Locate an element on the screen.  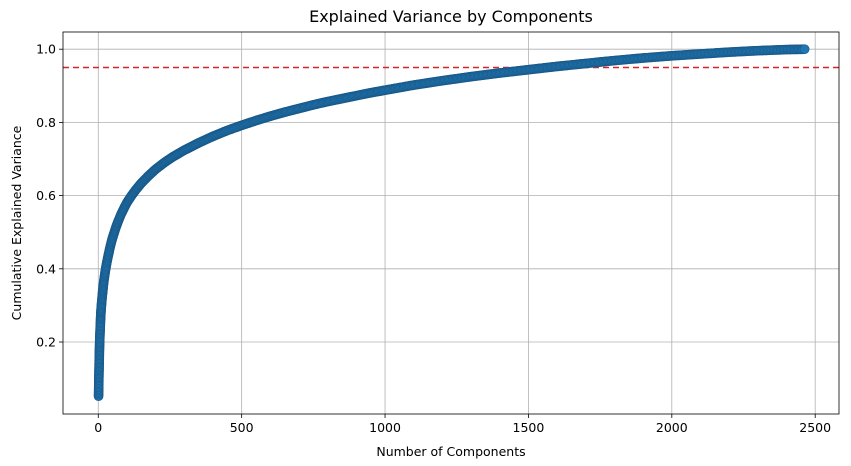
y-axis-ticks: 0.2 0.4 0.6 0.8 1.0 is located at coordinates (49, 196).